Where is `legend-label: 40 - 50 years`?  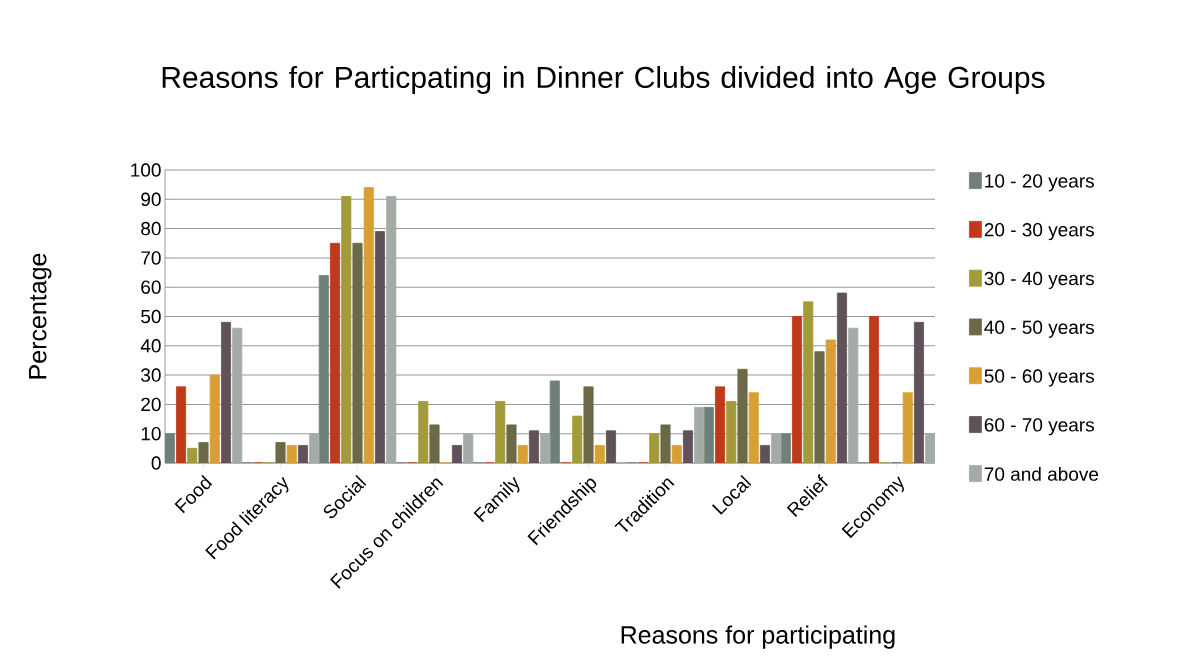
legend-label: 40 - 50 years is located at coordinates (1039, 329).